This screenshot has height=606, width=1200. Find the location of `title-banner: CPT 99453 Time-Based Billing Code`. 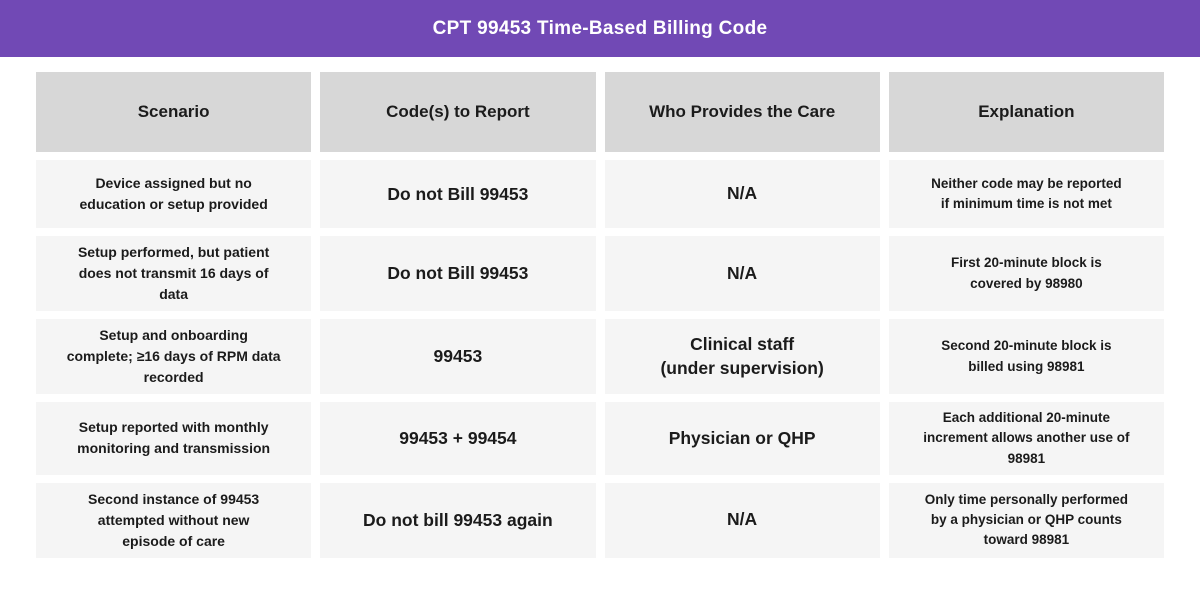

title-banner: CPT 99453 Time-Based Billing Code is located at coordinates (600, 28).